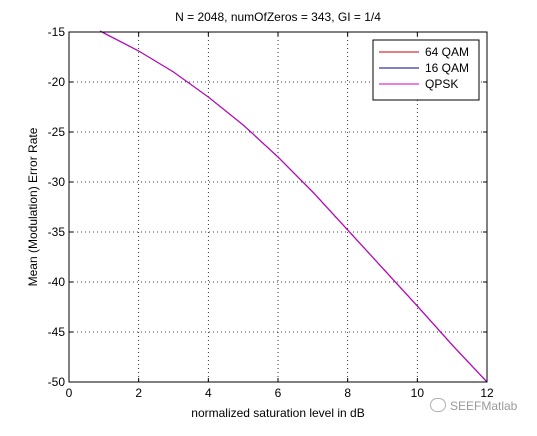 Image resolution: width=537 pixels, height=436 pixels. What do you see at coordinates (138, 393) in the screenshot?
I see `x-tick-label: 2` at bounding box center [138, 393].